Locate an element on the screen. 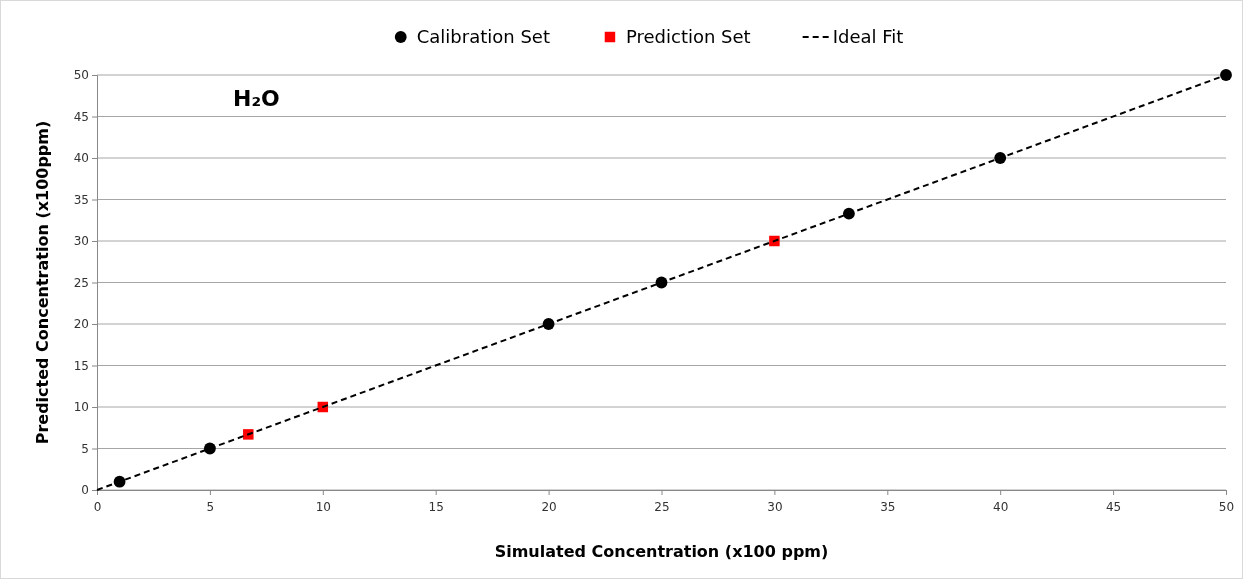 The height and width of the screenshot is (579, 1243). x-tick-label: 40 is located at coordinates (1001, 507).